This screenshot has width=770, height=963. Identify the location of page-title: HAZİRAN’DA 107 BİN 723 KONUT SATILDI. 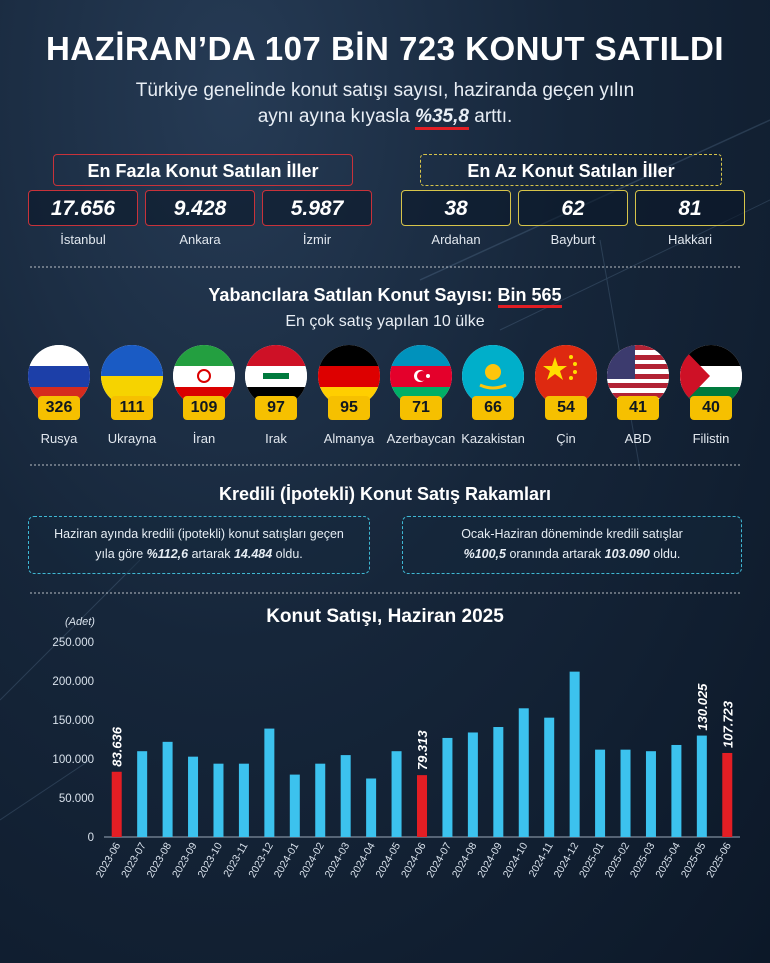
(385, 48).